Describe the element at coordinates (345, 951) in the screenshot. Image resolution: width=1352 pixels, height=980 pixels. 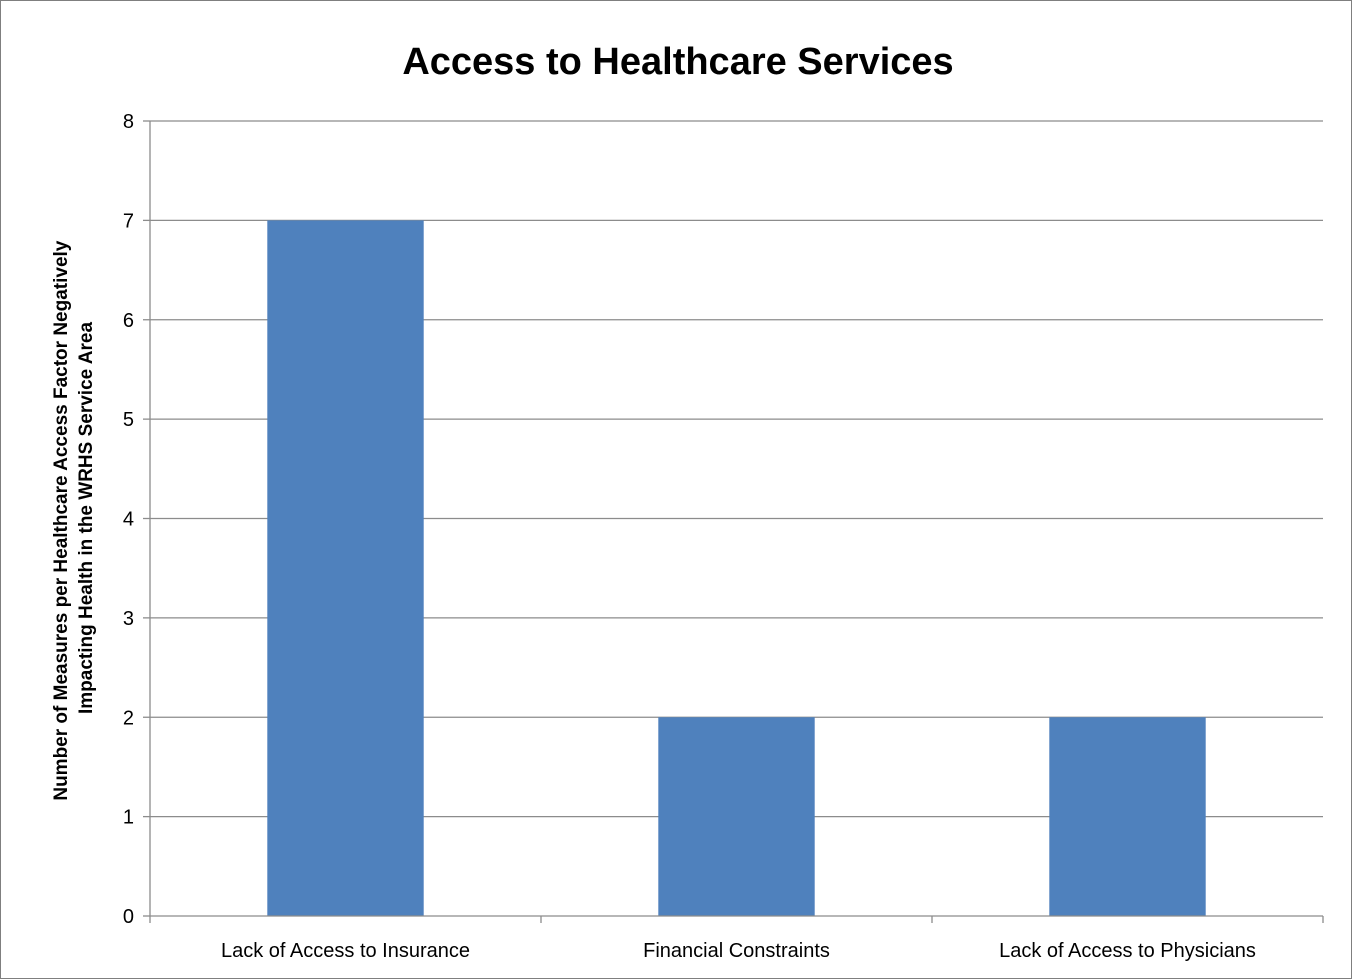
I see `x-tick-label-1: Lack of Access to Insurance` at that location.